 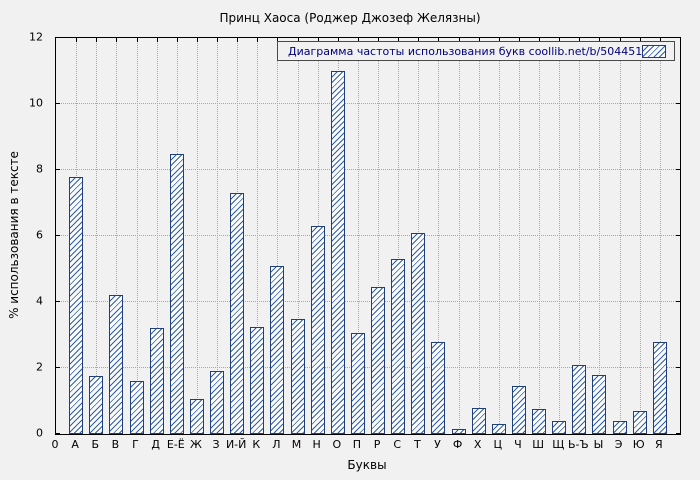 I want to click on chart-title: Принц Хаоса (Роджер Джозеф Желязны), so click(x=350, y=18).